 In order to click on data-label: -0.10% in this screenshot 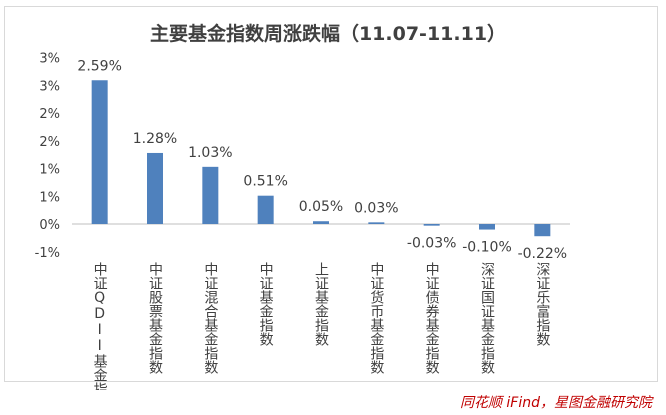, I will do `click(487, 248)`.